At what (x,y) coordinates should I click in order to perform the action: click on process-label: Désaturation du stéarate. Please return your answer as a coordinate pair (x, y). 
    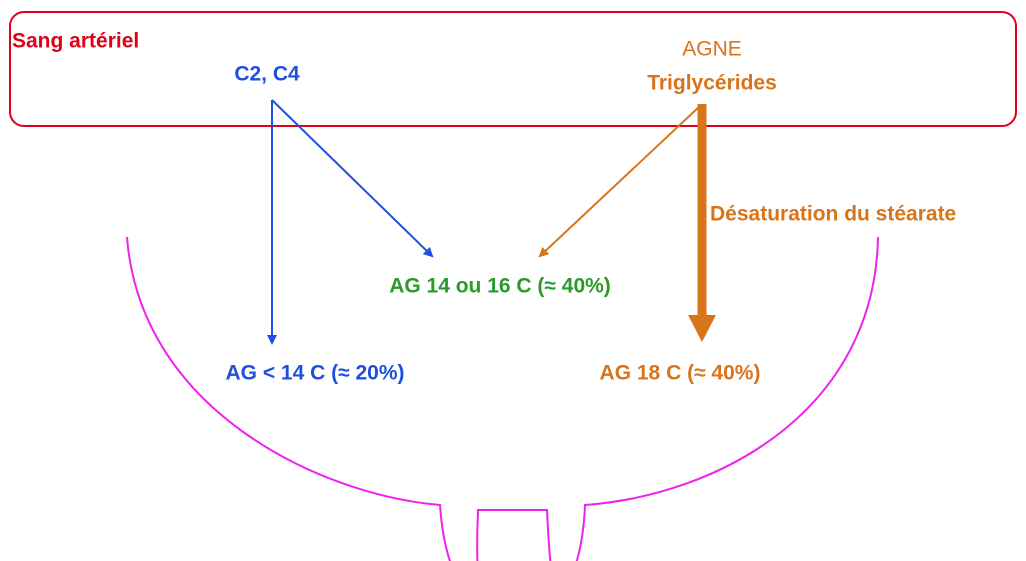
    Looking at the image, I should click on (833, 214).